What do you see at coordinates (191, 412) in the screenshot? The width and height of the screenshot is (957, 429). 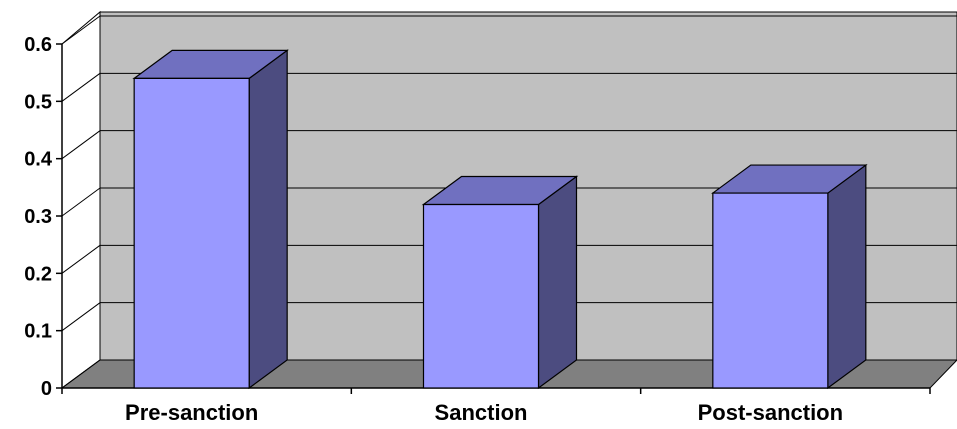 I see `x-tick-label: Pre-sanction` at bounding box center [191, 412].